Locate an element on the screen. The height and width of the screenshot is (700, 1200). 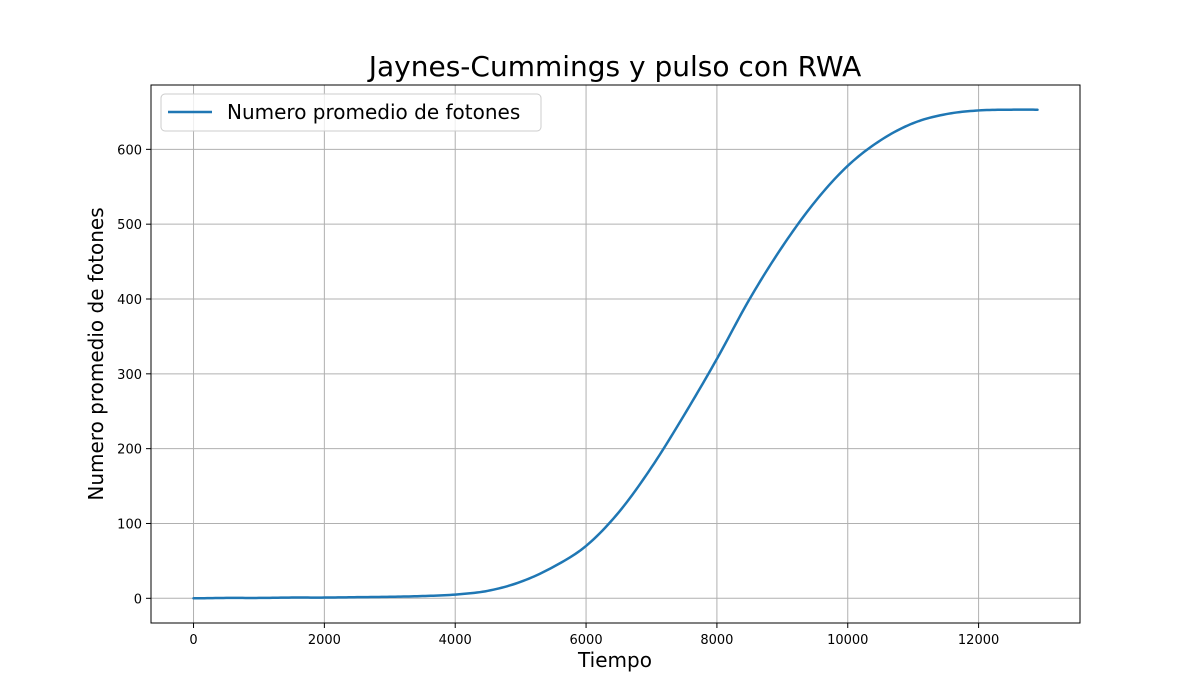
x-tick-label: 12000 is located at coordinates (978, 640).